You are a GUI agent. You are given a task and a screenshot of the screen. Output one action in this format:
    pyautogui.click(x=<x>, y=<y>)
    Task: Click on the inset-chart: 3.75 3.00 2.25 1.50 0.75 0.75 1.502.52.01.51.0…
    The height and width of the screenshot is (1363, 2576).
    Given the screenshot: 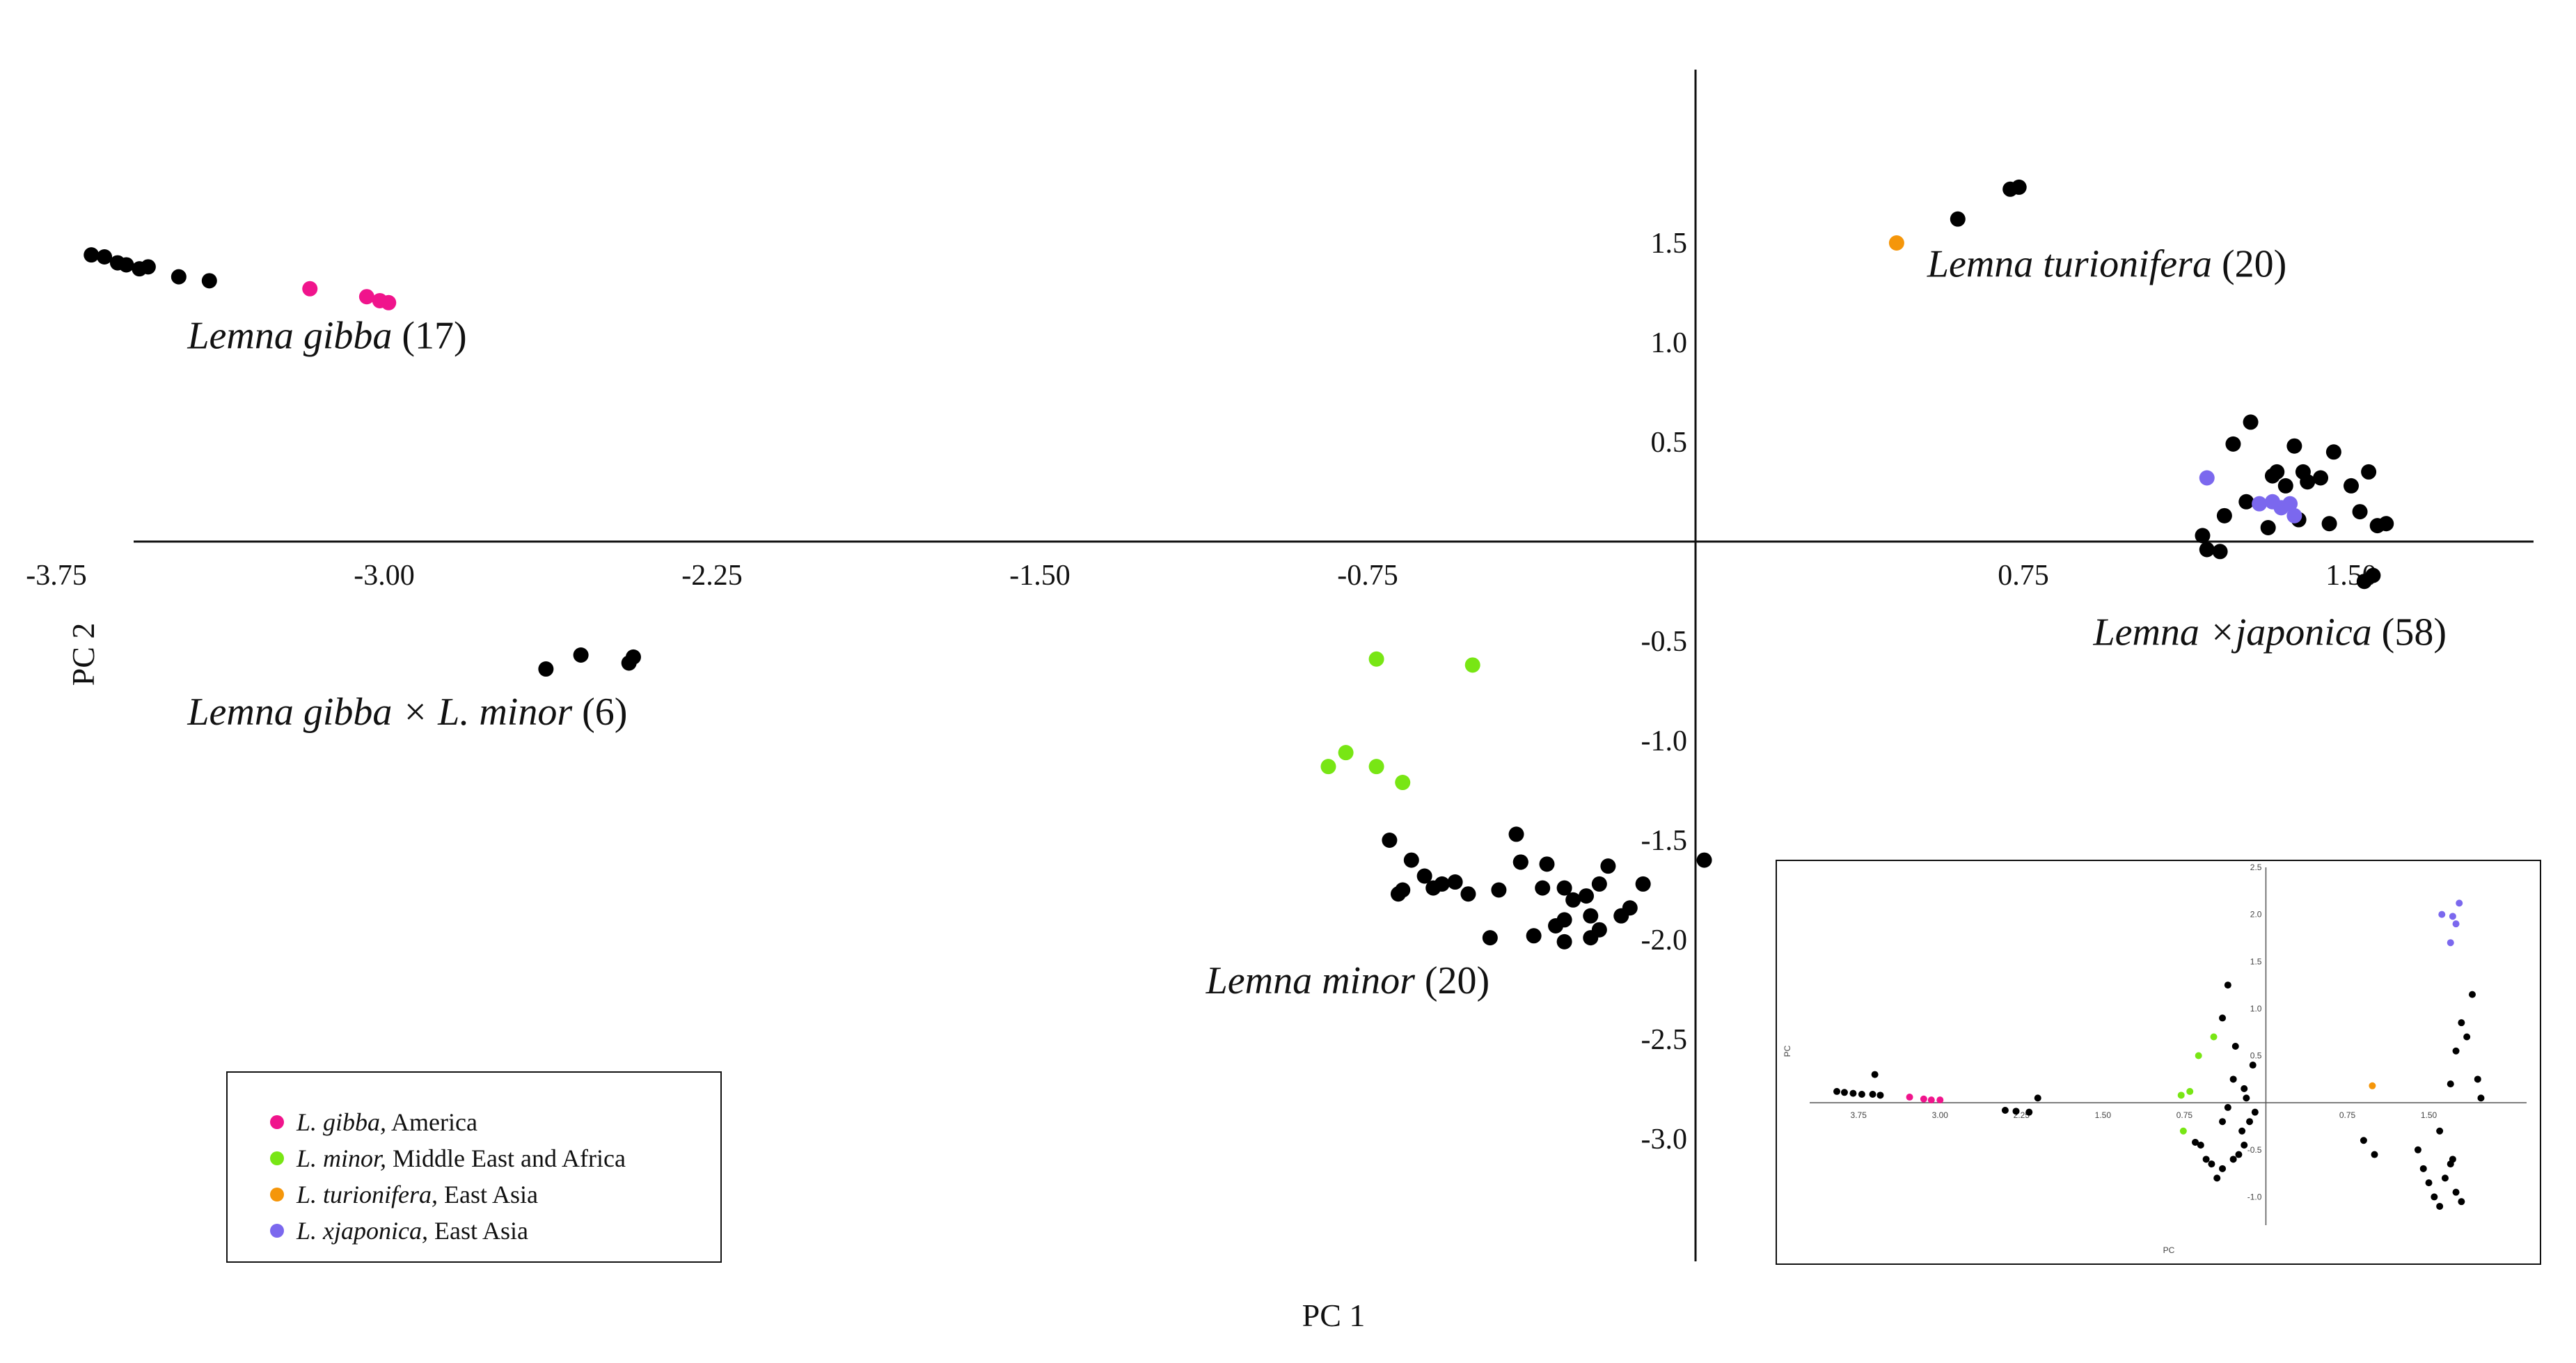 What is the action you would take?
    pyautogui.click(x=2158, y=1062)
    